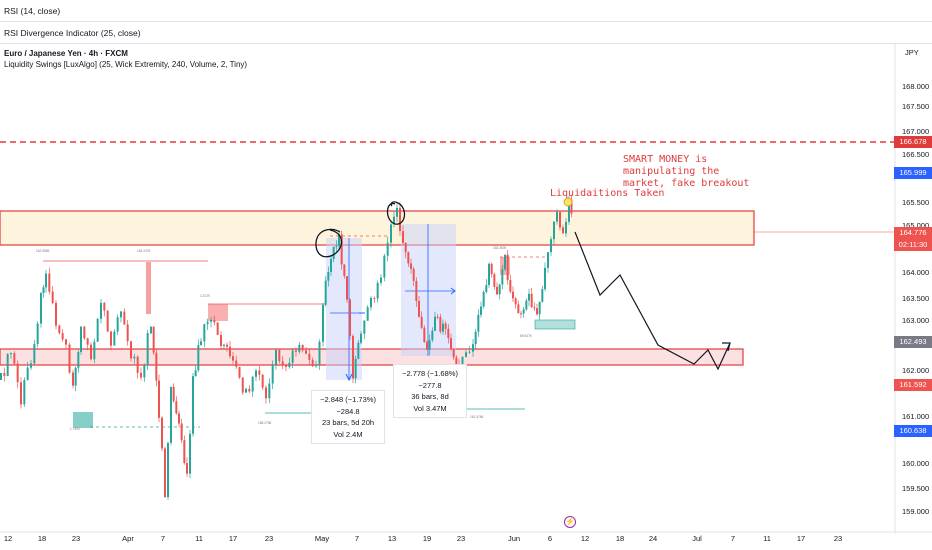 This screenshot has width=932, height=550. What do you see at coordinates (913, 385) in the screenshot?
I see `price-level-red-badge: 161.592` at bounding box center [913, 385].